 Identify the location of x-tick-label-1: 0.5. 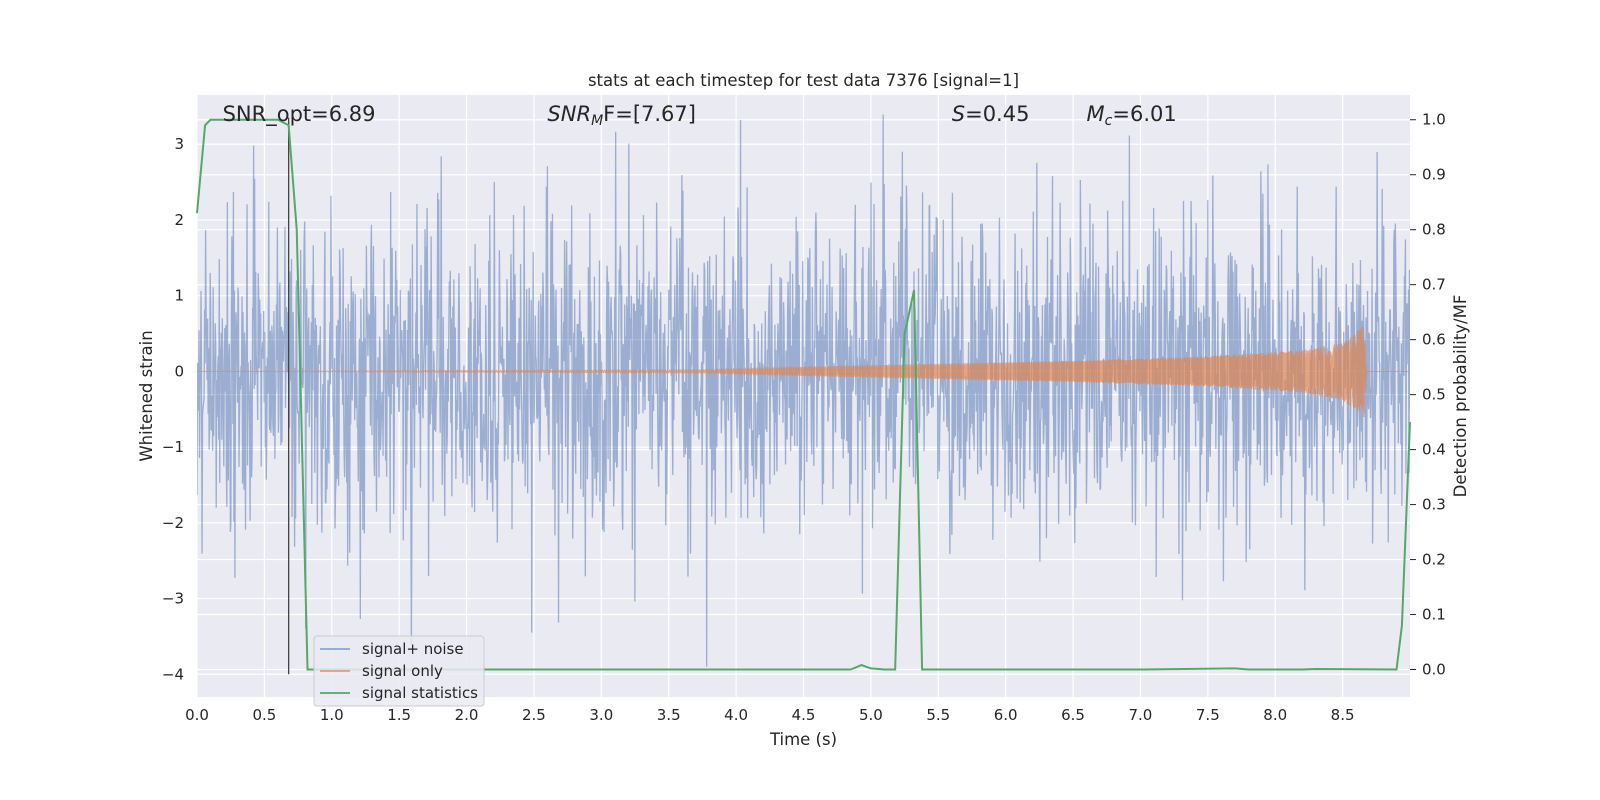
(264, 715).